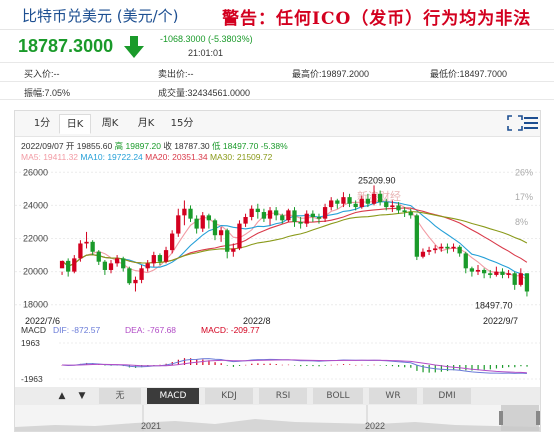 The width and height of the screenshot is (554, 432). Describe the element at coordinates (469, 74) in the screenshot. I see `low-price: 最低价:18497.7000` at that location.